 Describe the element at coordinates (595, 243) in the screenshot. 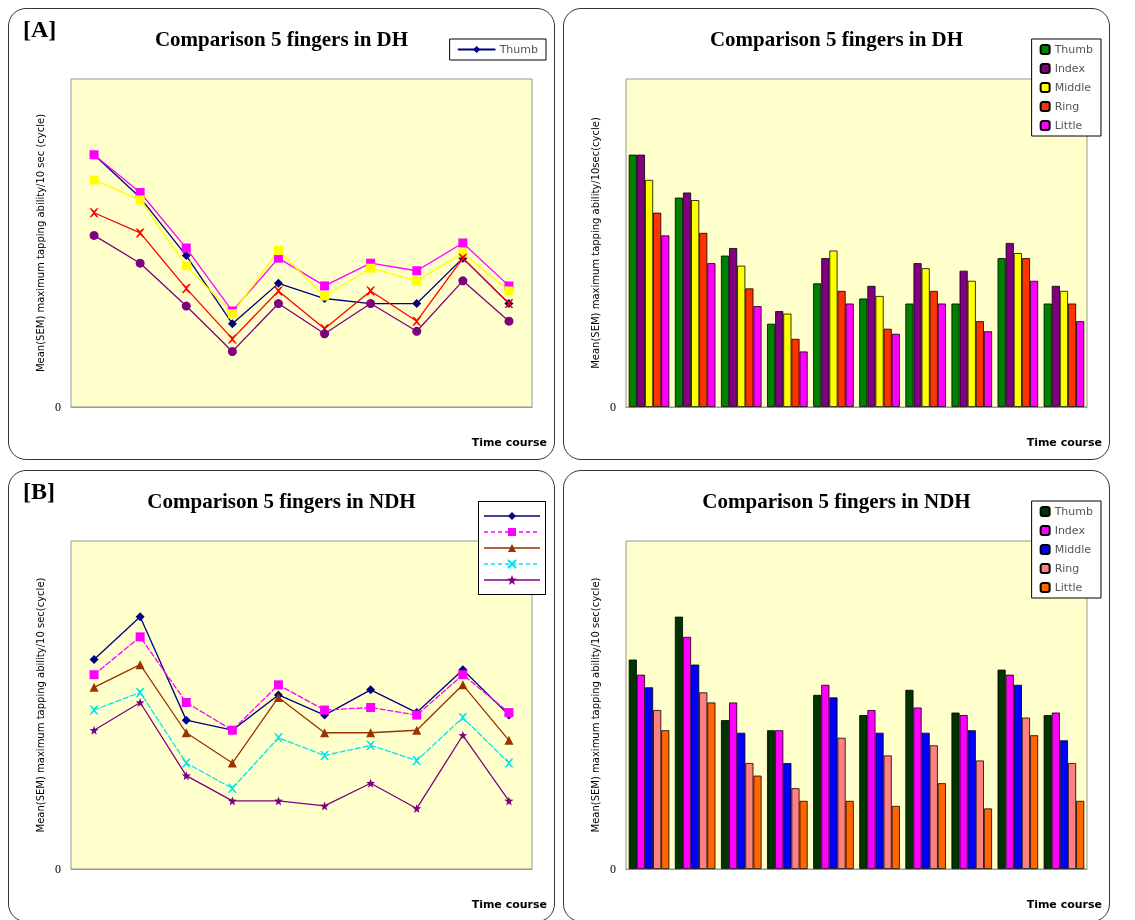

I see `y-axis-title: Mean(SEM) maximum tapping ability/10sec(cycle)` at that location.